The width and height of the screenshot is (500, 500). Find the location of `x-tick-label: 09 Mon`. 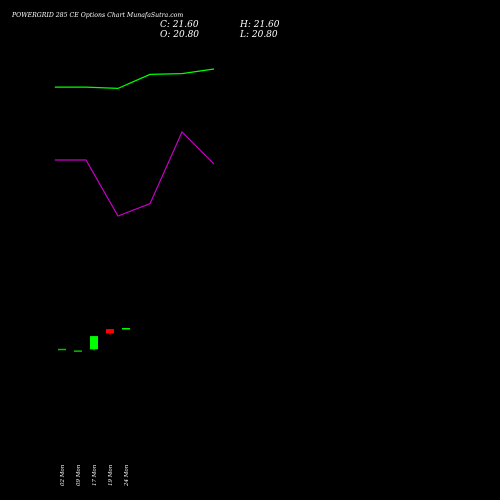

x-tick-label: 09 Mon is located at coordinates (79, 475).